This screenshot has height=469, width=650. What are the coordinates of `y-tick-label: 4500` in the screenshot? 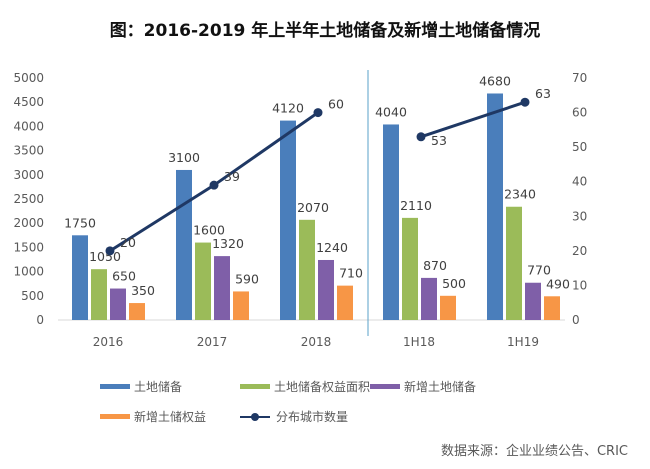 It's located at (28, 102).